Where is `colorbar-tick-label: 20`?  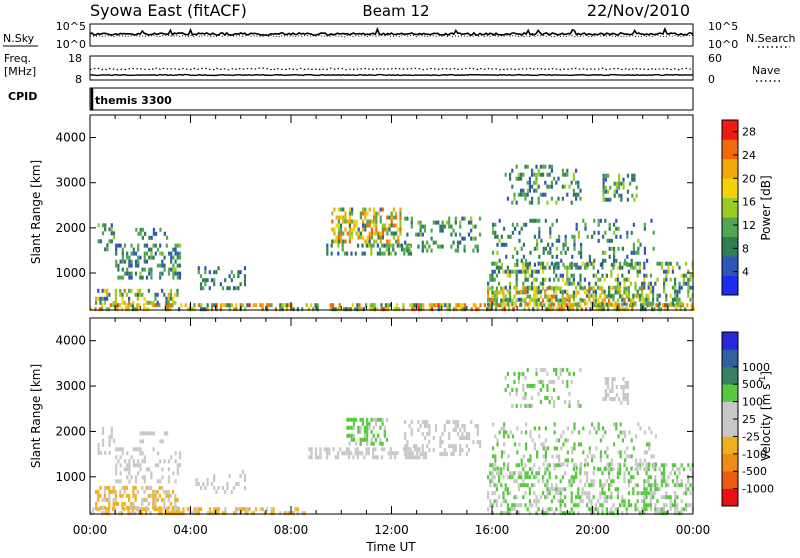 colorbar-tick-label: 20 is located at coordinates (749, 178).